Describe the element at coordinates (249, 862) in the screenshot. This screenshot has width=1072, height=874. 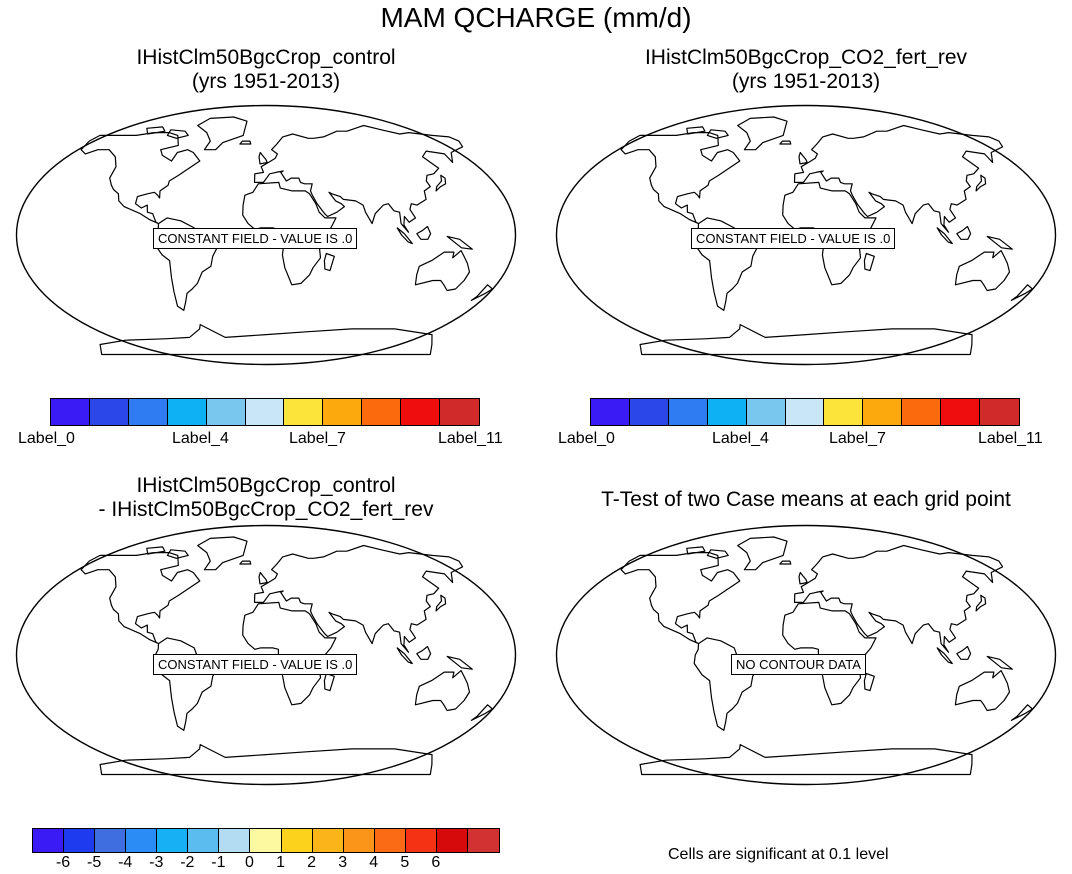
I see `colorbar-tick-label: 0` at that location.